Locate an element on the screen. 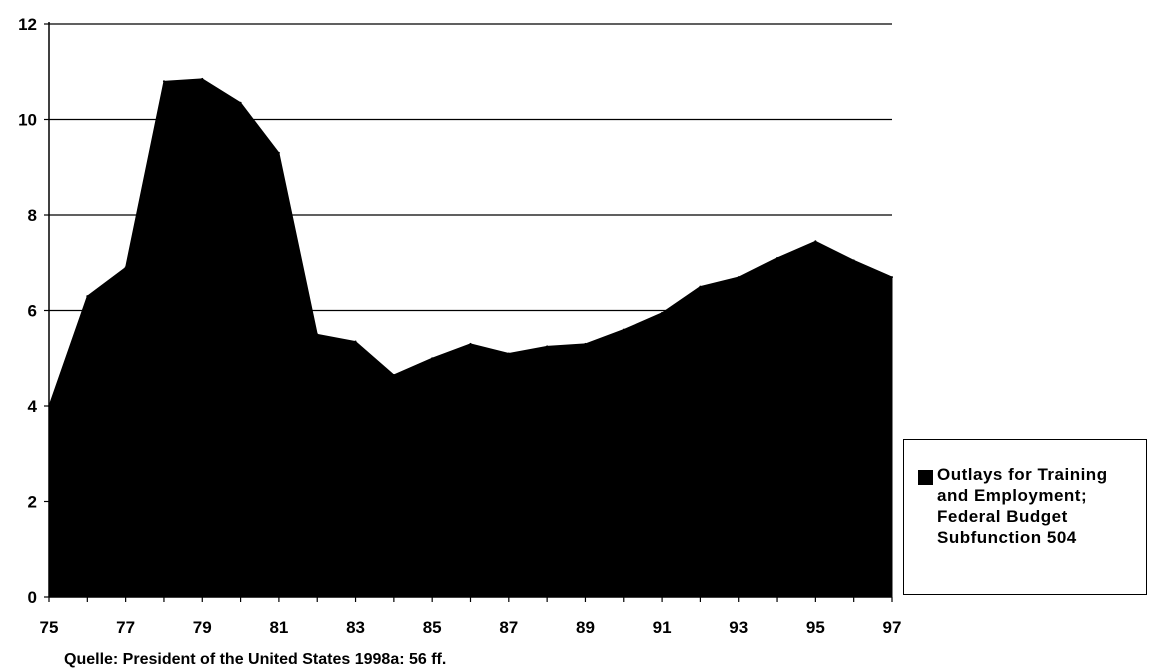  x-tick-label: 77 is located at coordinates (125, 627).